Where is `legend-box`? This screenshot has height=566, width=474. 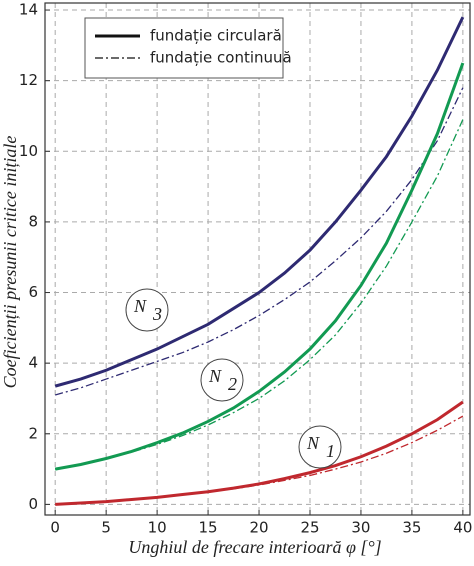 legend-box is located at coordinates (184, 48).